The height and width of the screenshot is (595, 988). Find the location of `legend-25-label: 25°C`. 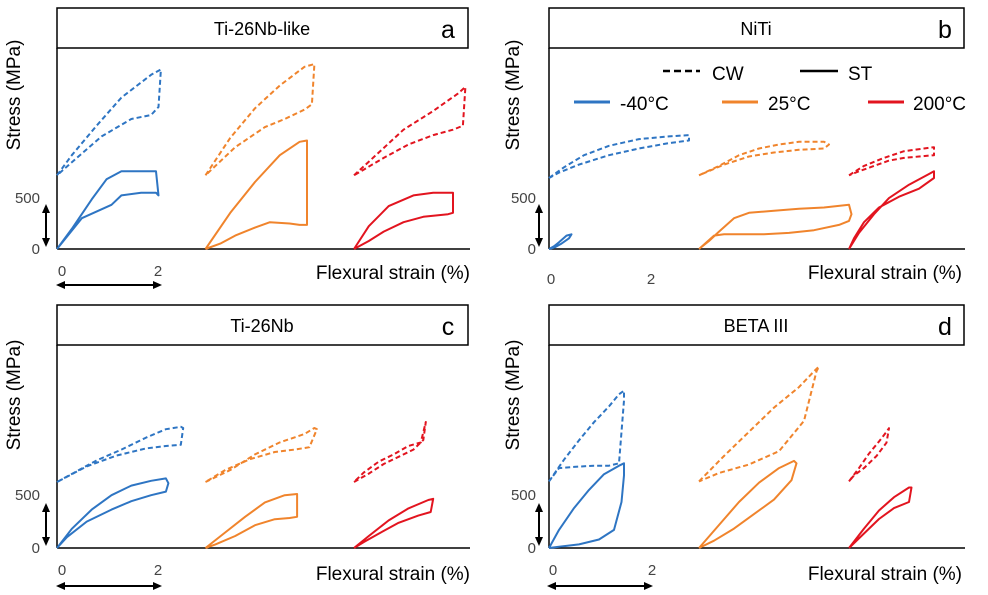

legend-25-label: 25°C is located at coordinates (789, 104).